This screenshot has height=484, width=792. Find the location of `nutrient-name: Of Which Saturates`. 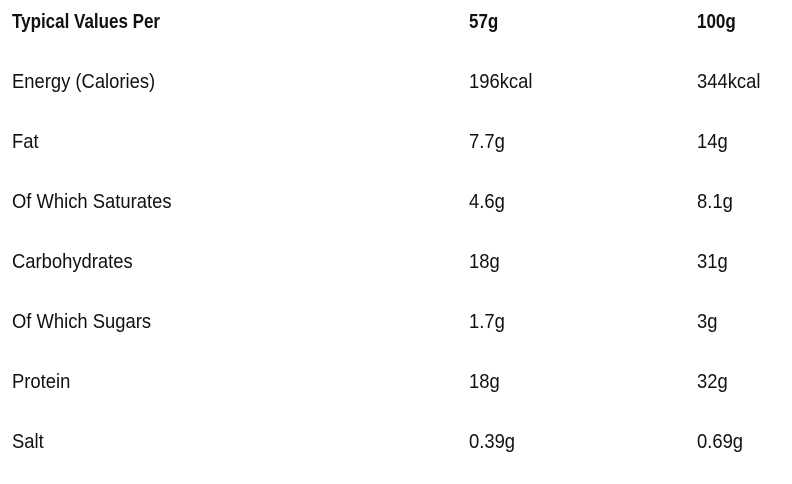

nutrient-name: Of Which Saturates is located at coordinates (92, 202).